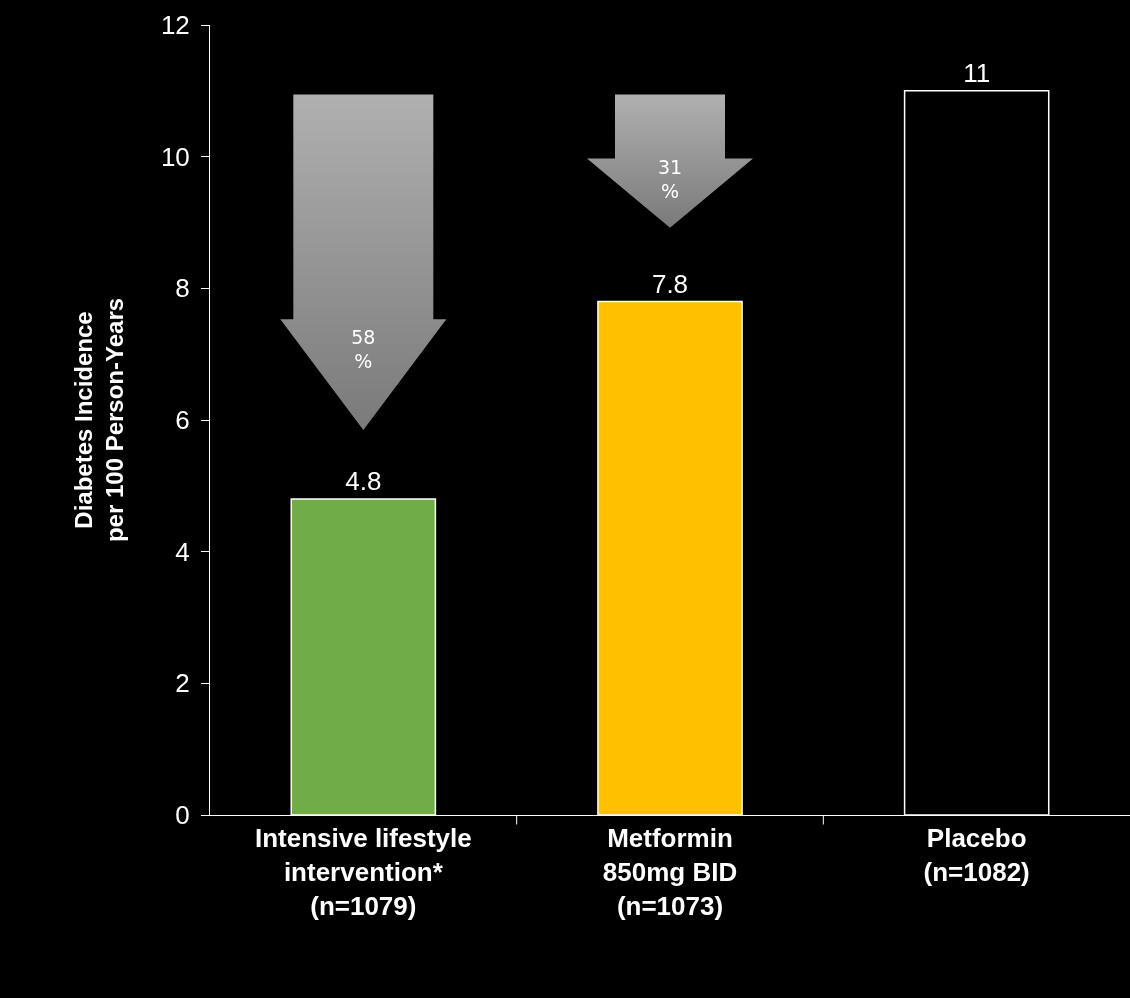 Image resolution: width=1130 pixels, height=998 pixels. I want to click on annotation: 58 %, so click(363, 348).